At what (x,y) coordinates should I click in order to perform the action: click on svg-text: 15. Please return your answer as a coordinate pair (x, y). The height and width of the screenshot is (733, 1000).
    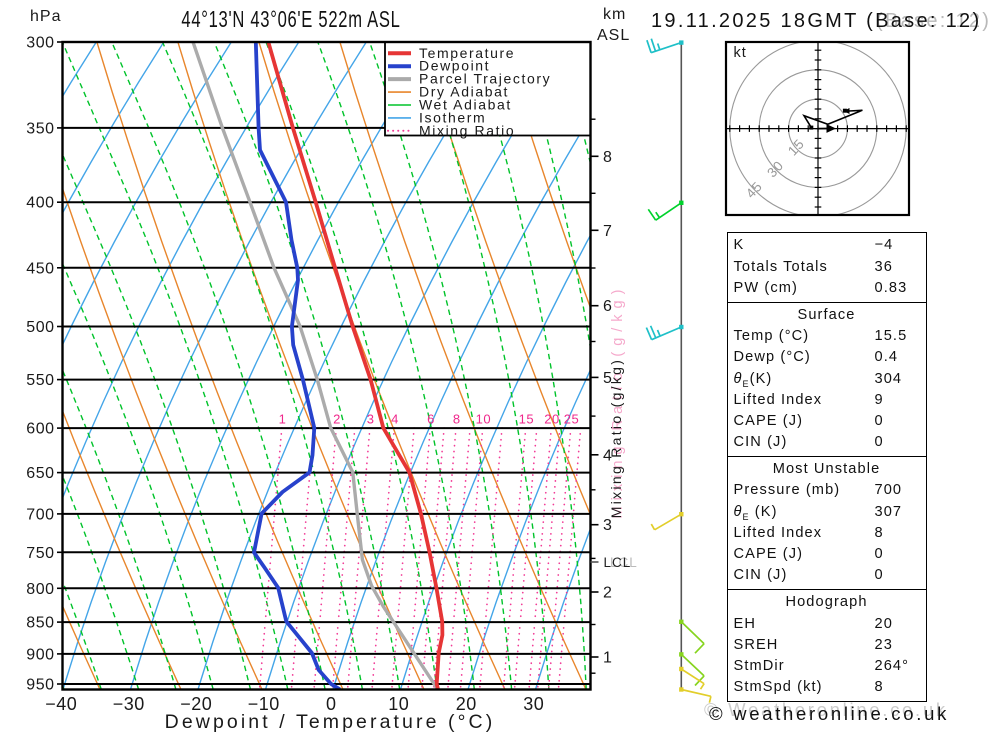
    Looking at the image, I should click on (526, 419).